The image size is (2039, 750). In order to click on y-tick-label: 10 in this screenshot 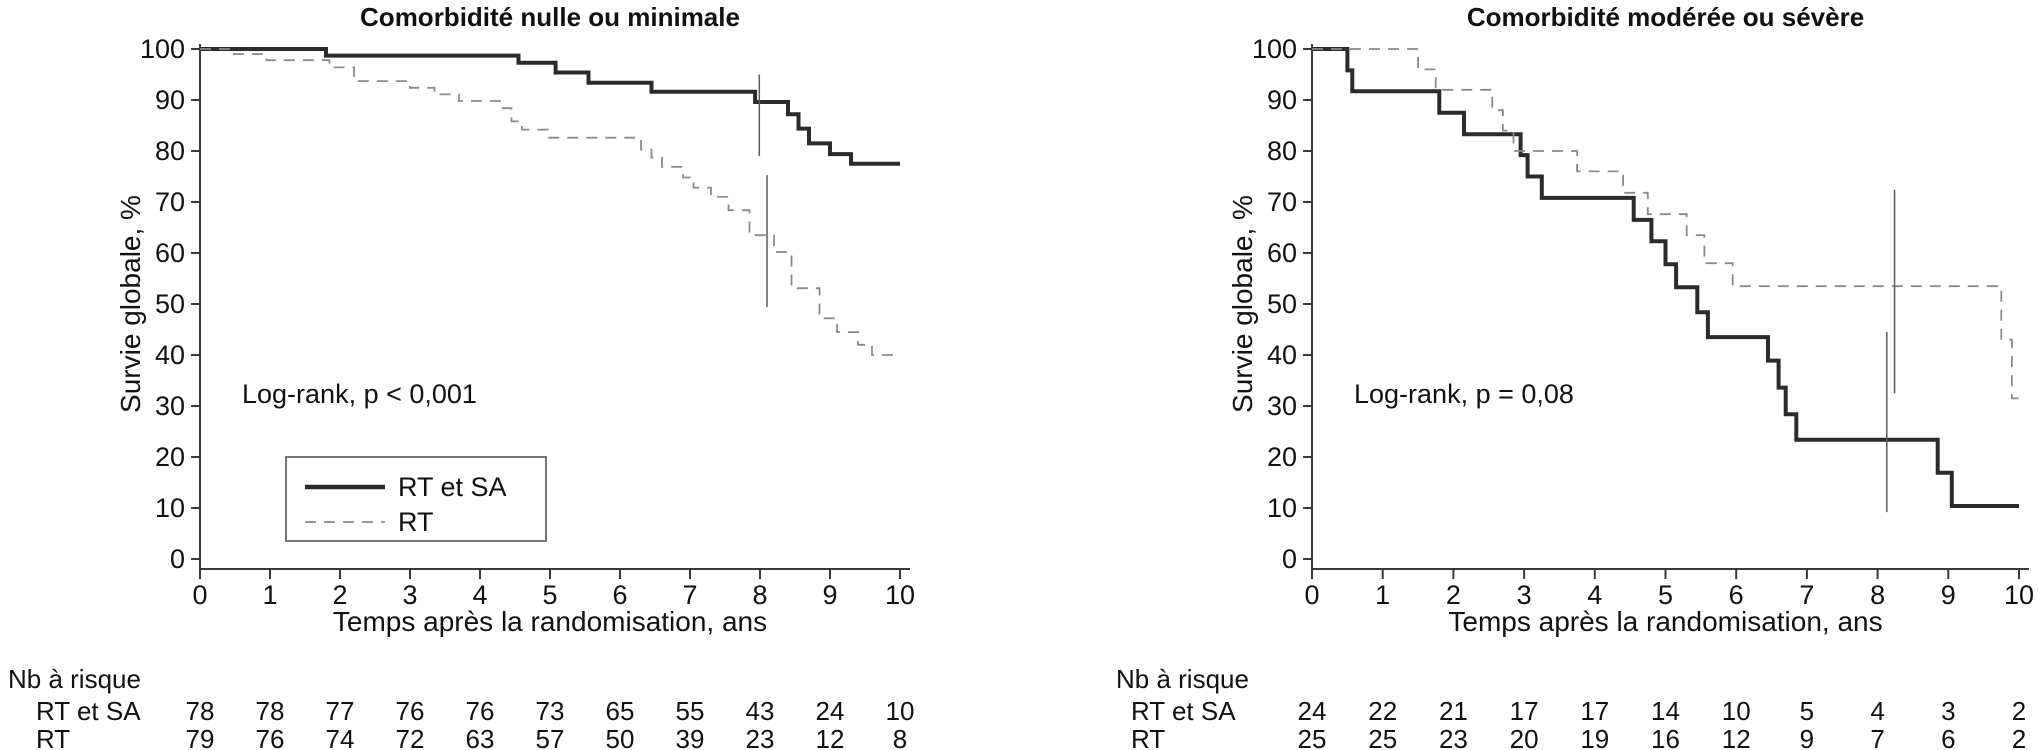, I will do `click(170, 508)`.